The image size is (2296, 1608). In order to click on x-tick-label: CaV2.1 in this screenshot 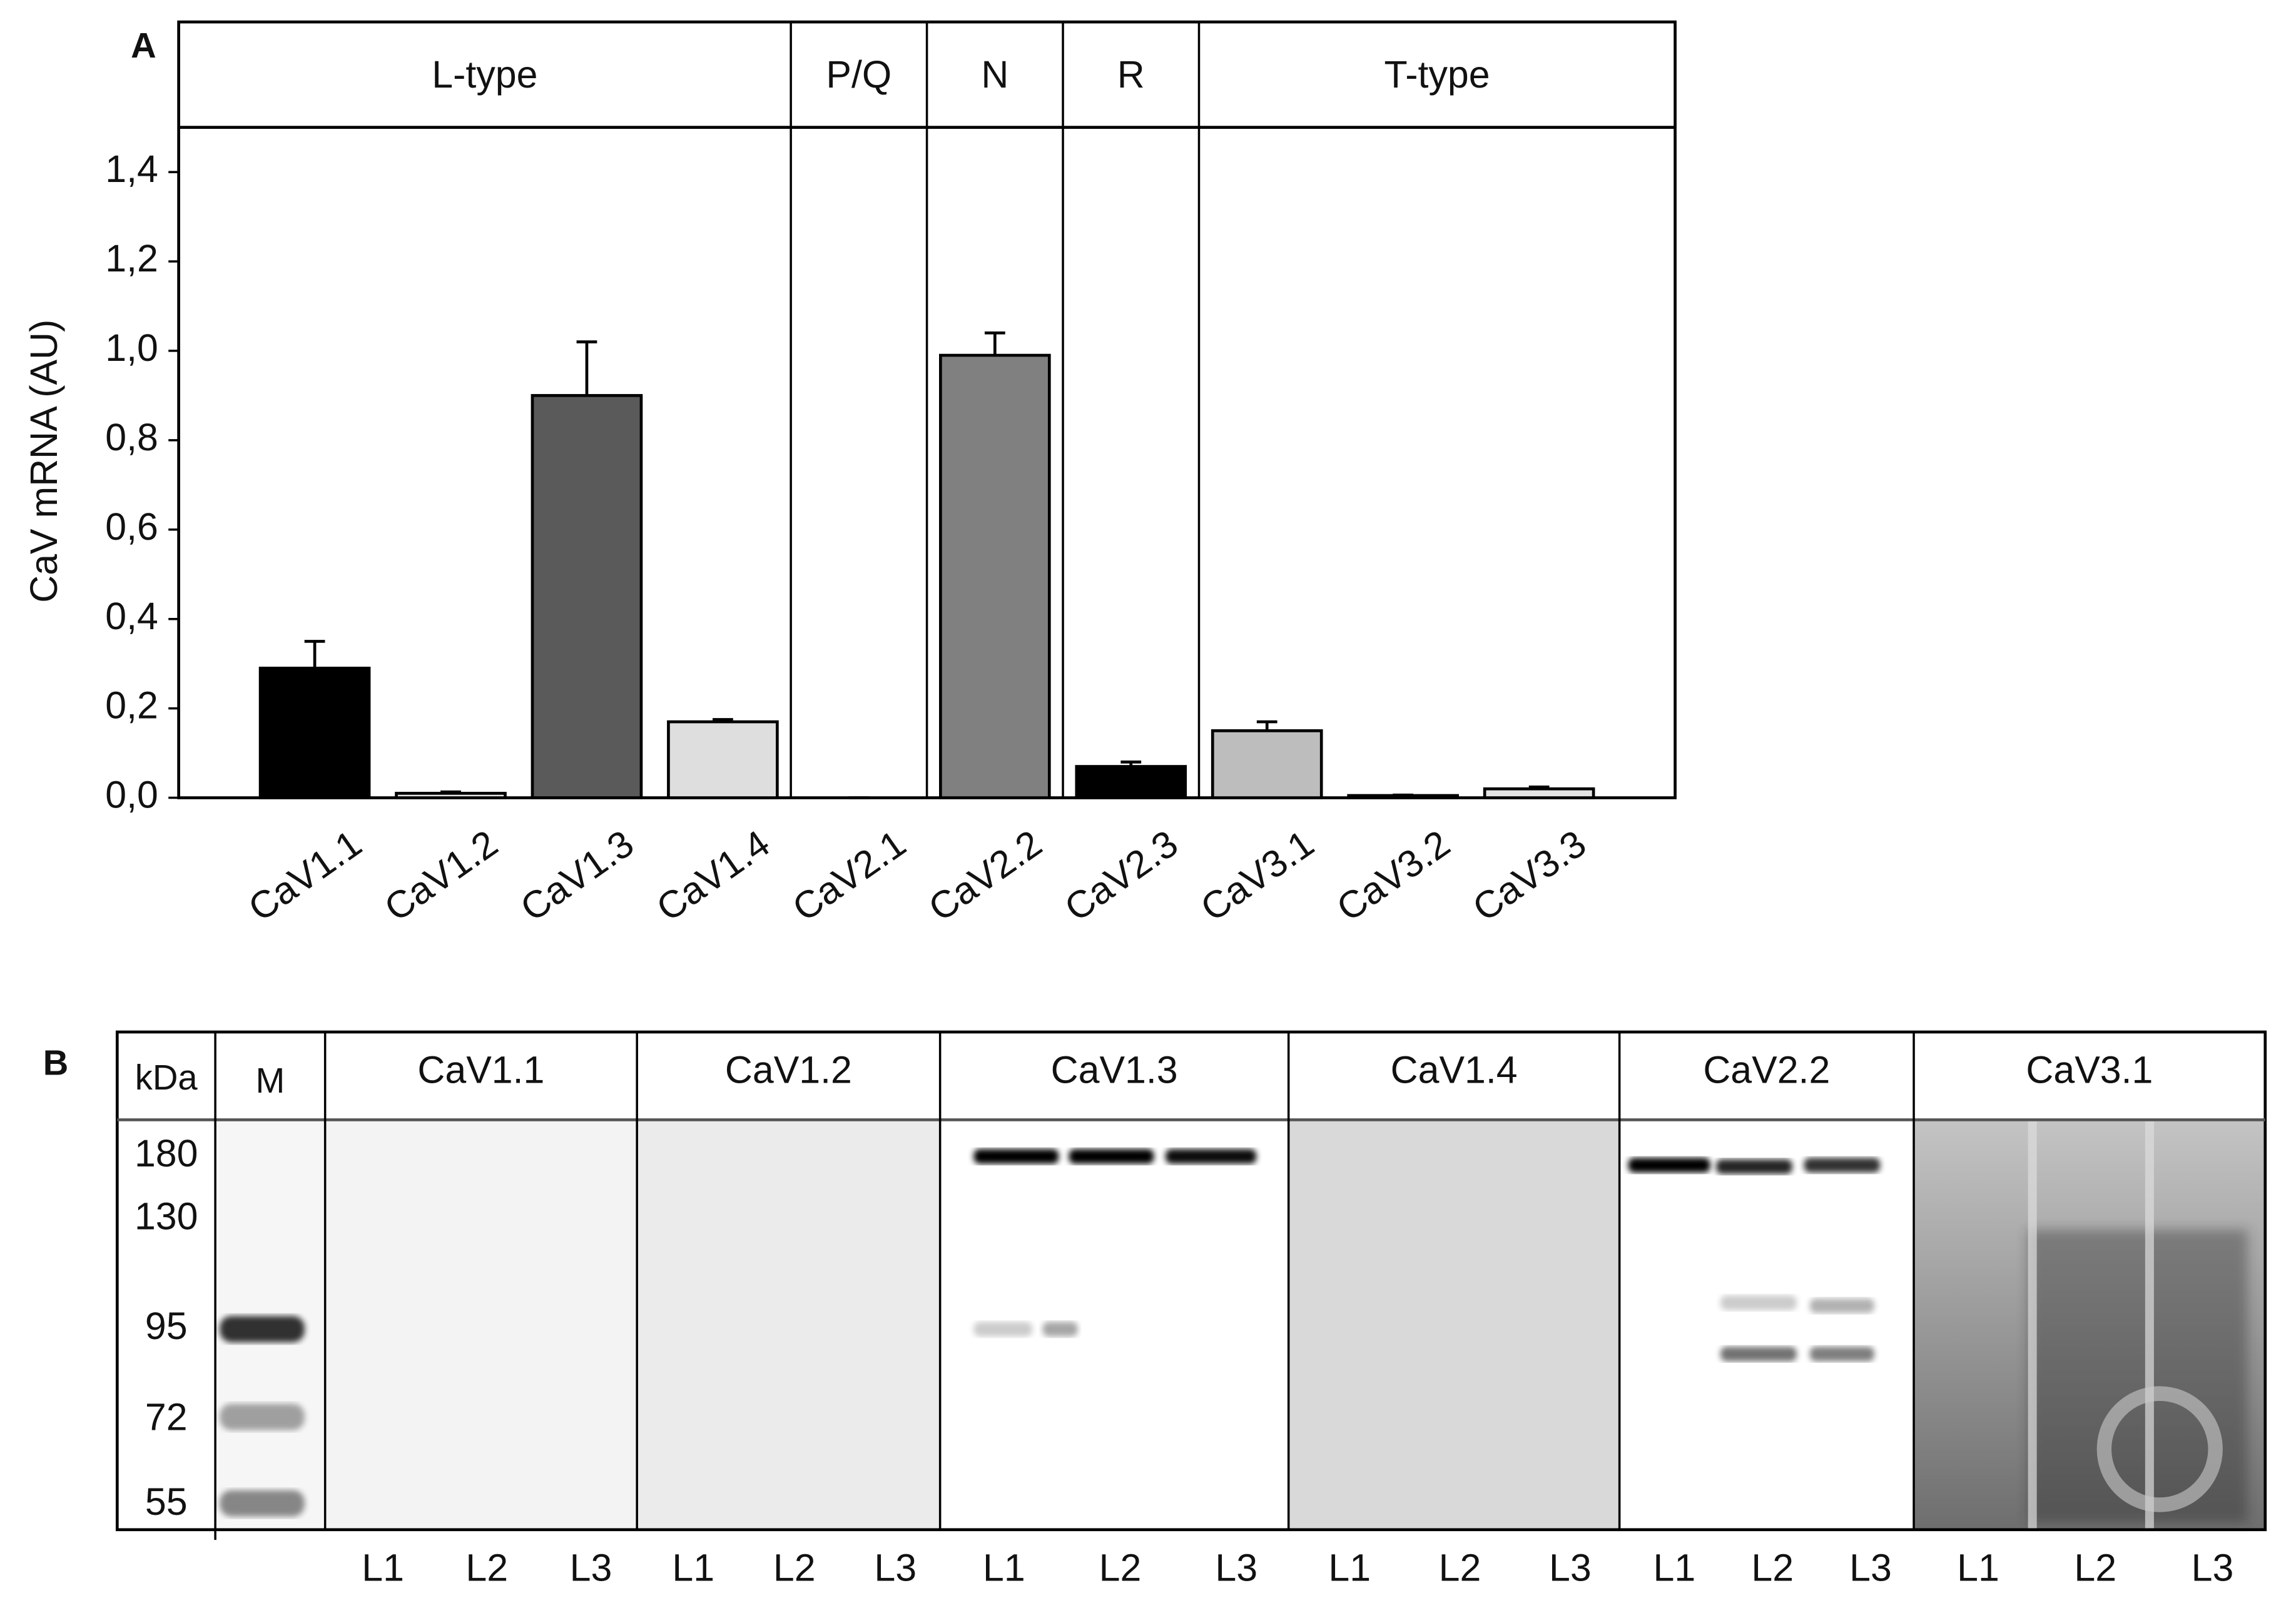, I will do `click(849, 875)`.